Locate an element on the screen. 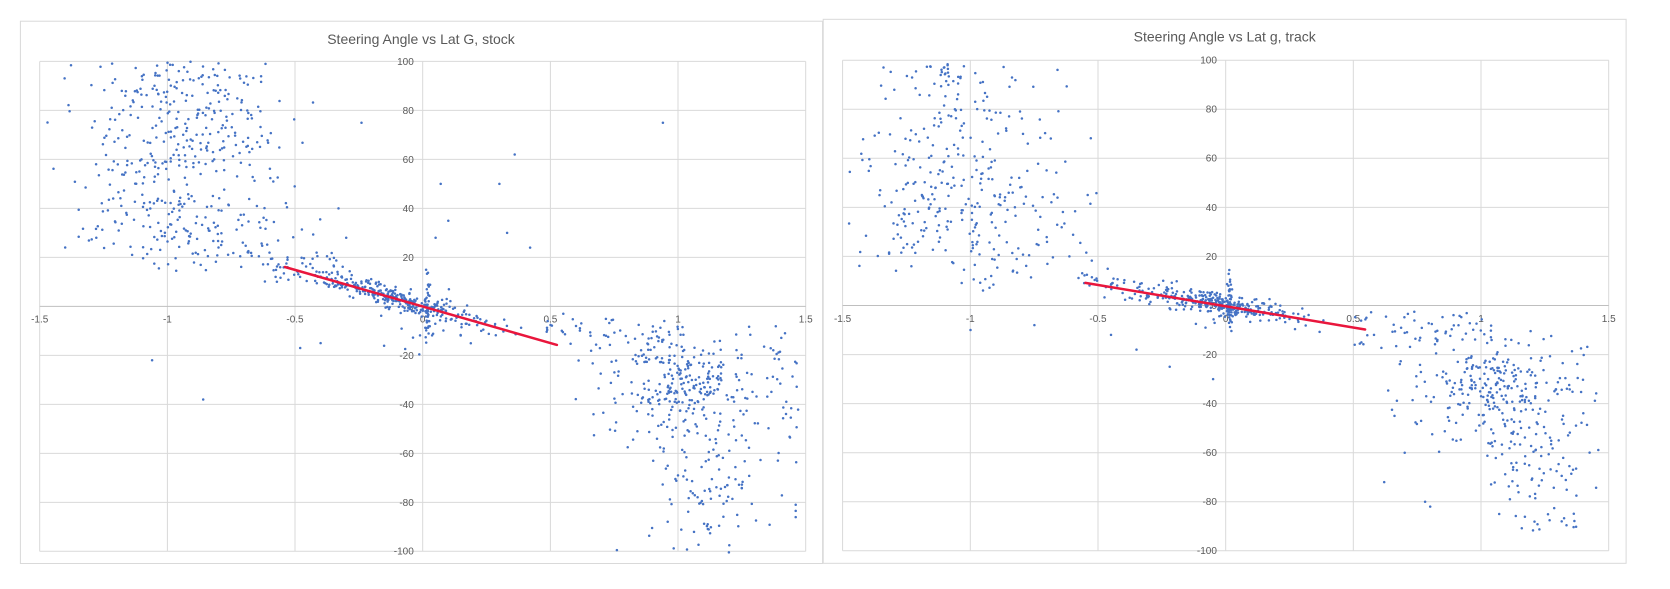 The height and width of the screenshot is (589, 1670). svg-text: Steering Angle vs Lat g, track is located at coordinates (1225, 37).